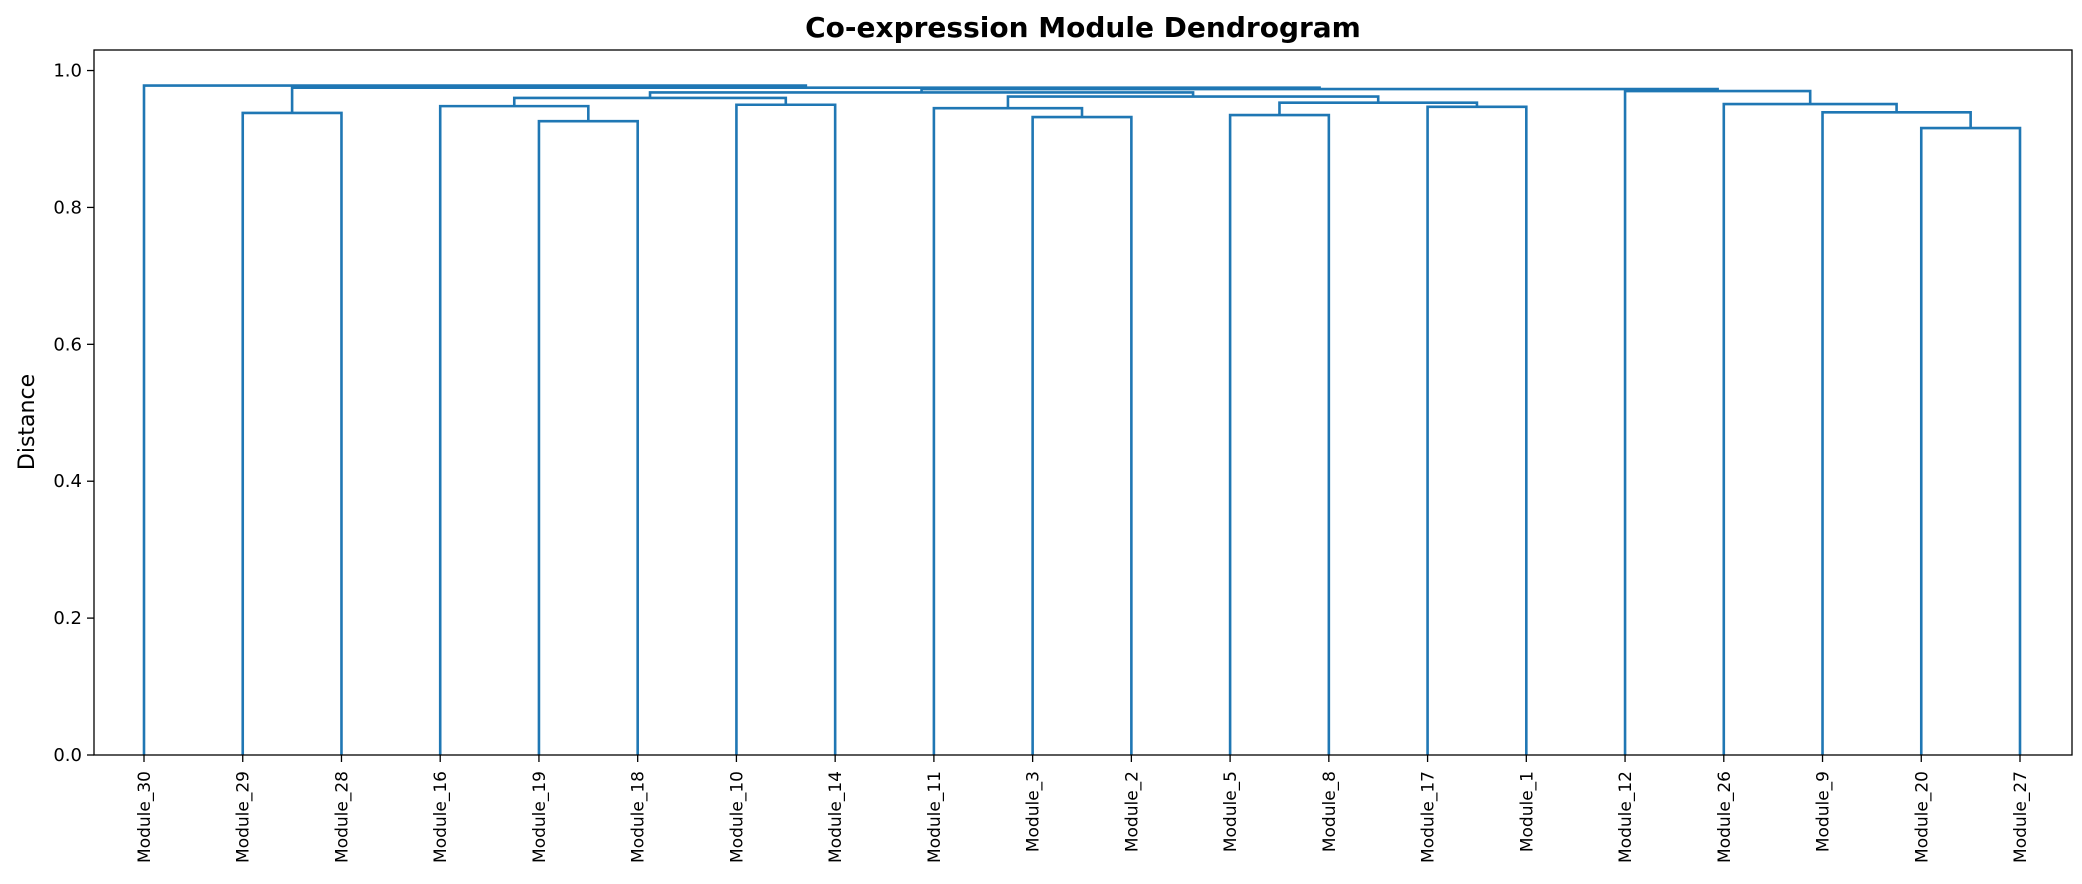 The height and width of the screenshot is (884, 2082). I want to click on leaf-label: Module_20, so click(1922, 817).